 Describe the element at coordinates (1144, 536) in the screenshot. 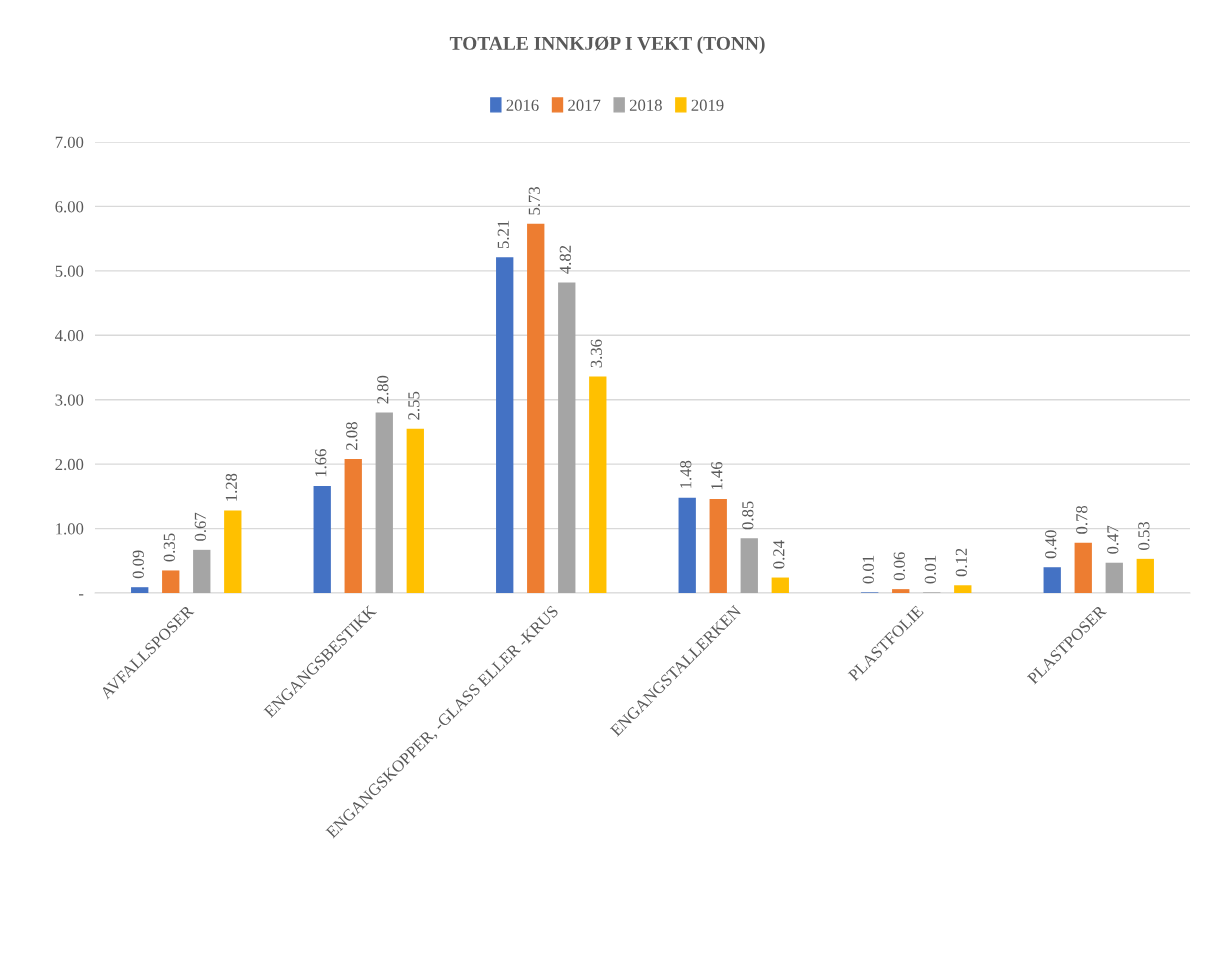

I see `data-label: 0.53` at that location.